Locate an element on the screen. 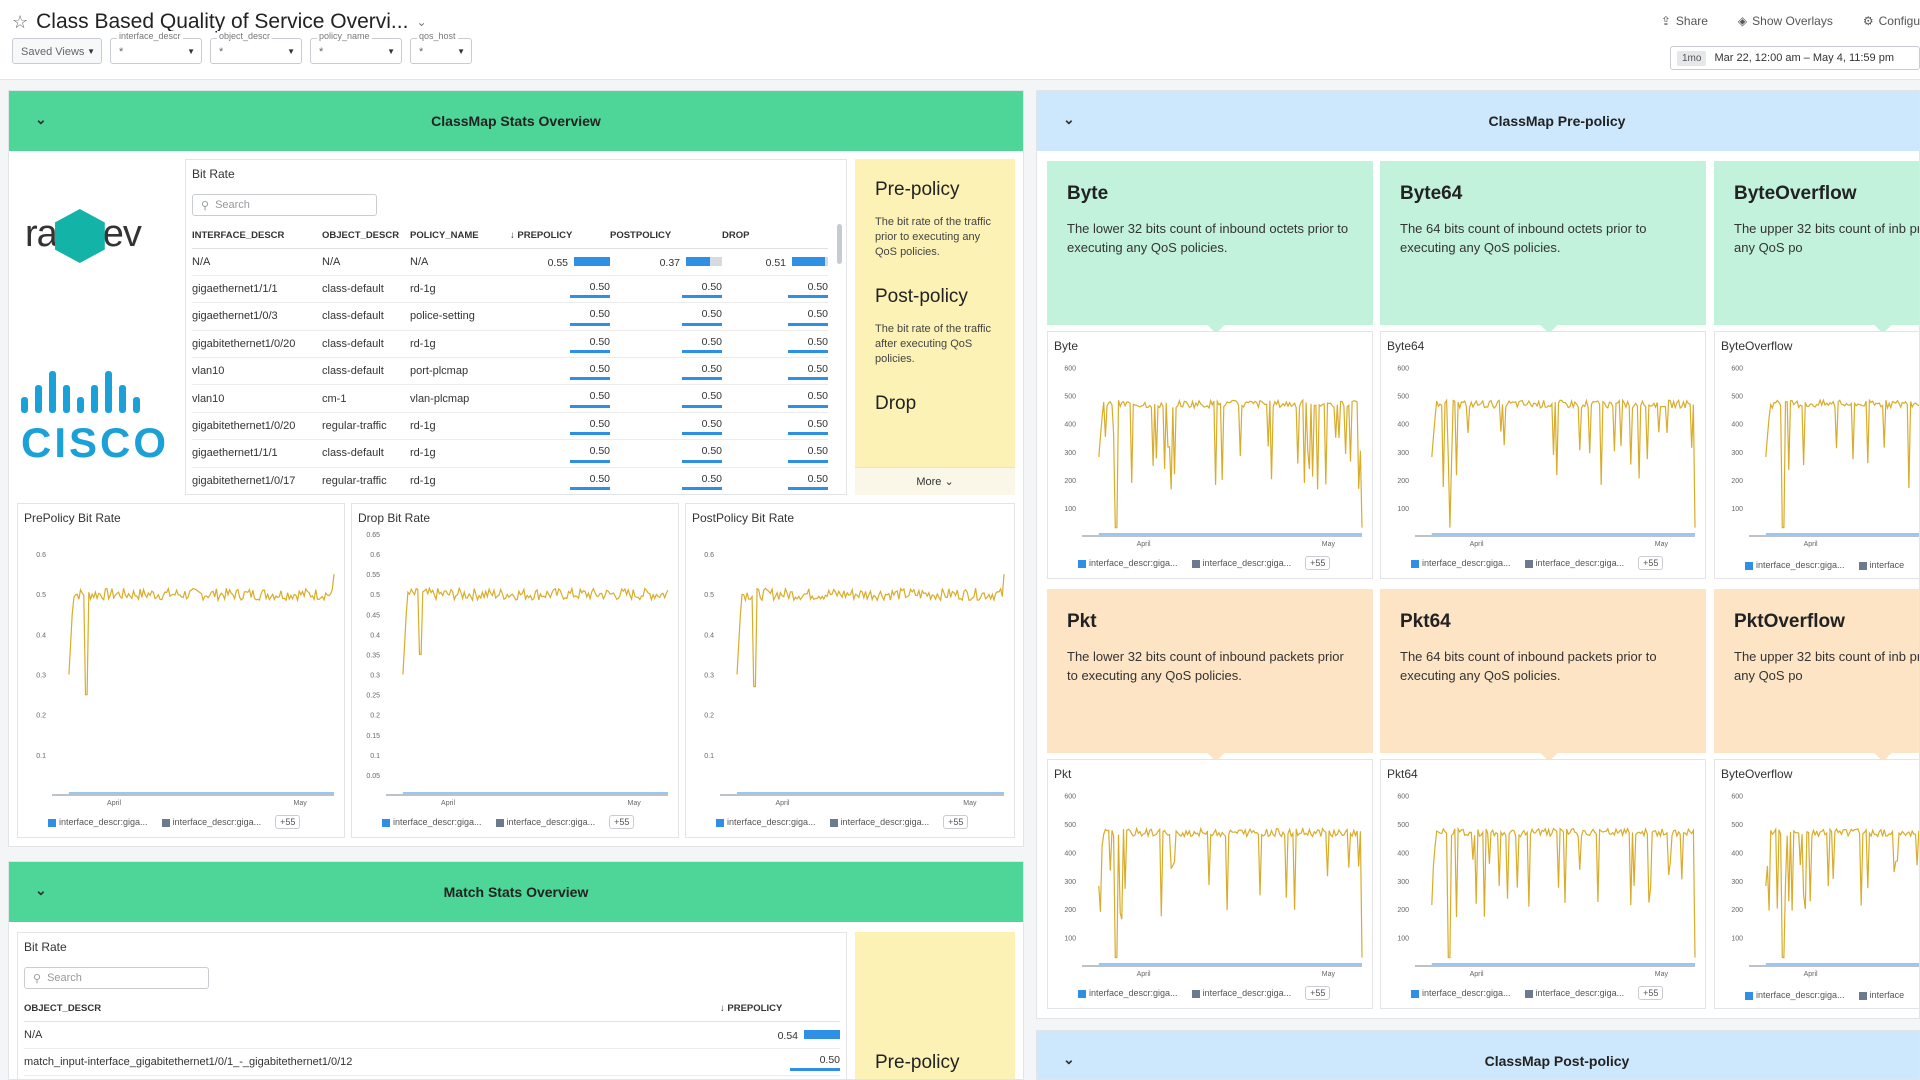 The image size is (1920, 1080). col-policy-name: POLICY_NAME is located at coordinates (460, 236).